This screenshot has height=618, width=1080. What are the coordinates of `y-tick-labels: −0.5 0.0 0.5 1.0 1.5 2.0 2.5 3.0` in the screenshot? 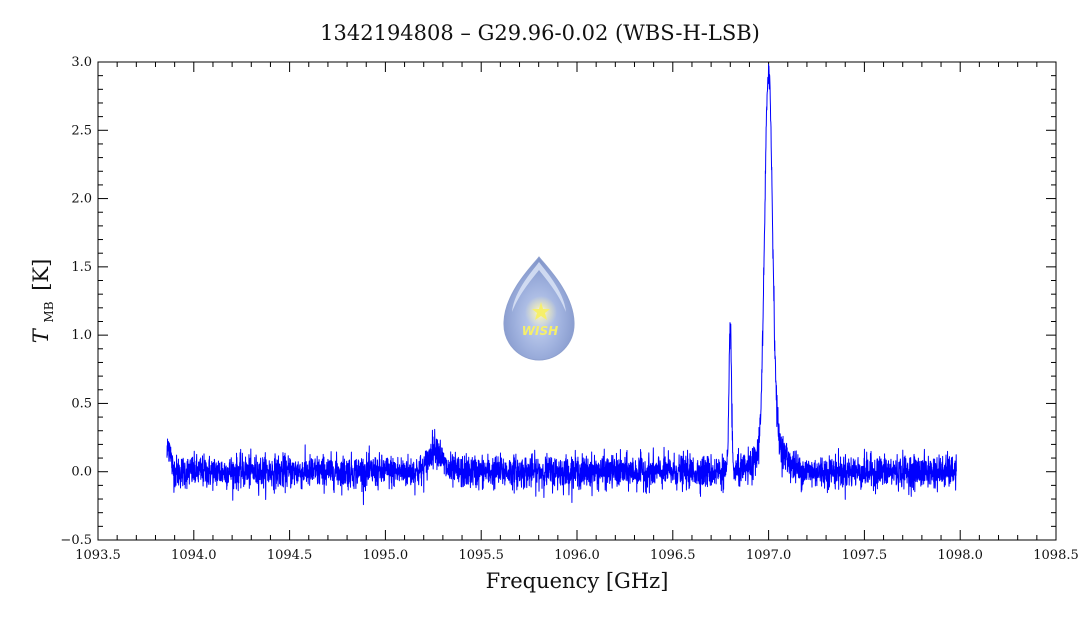 It's located at (76, 301).